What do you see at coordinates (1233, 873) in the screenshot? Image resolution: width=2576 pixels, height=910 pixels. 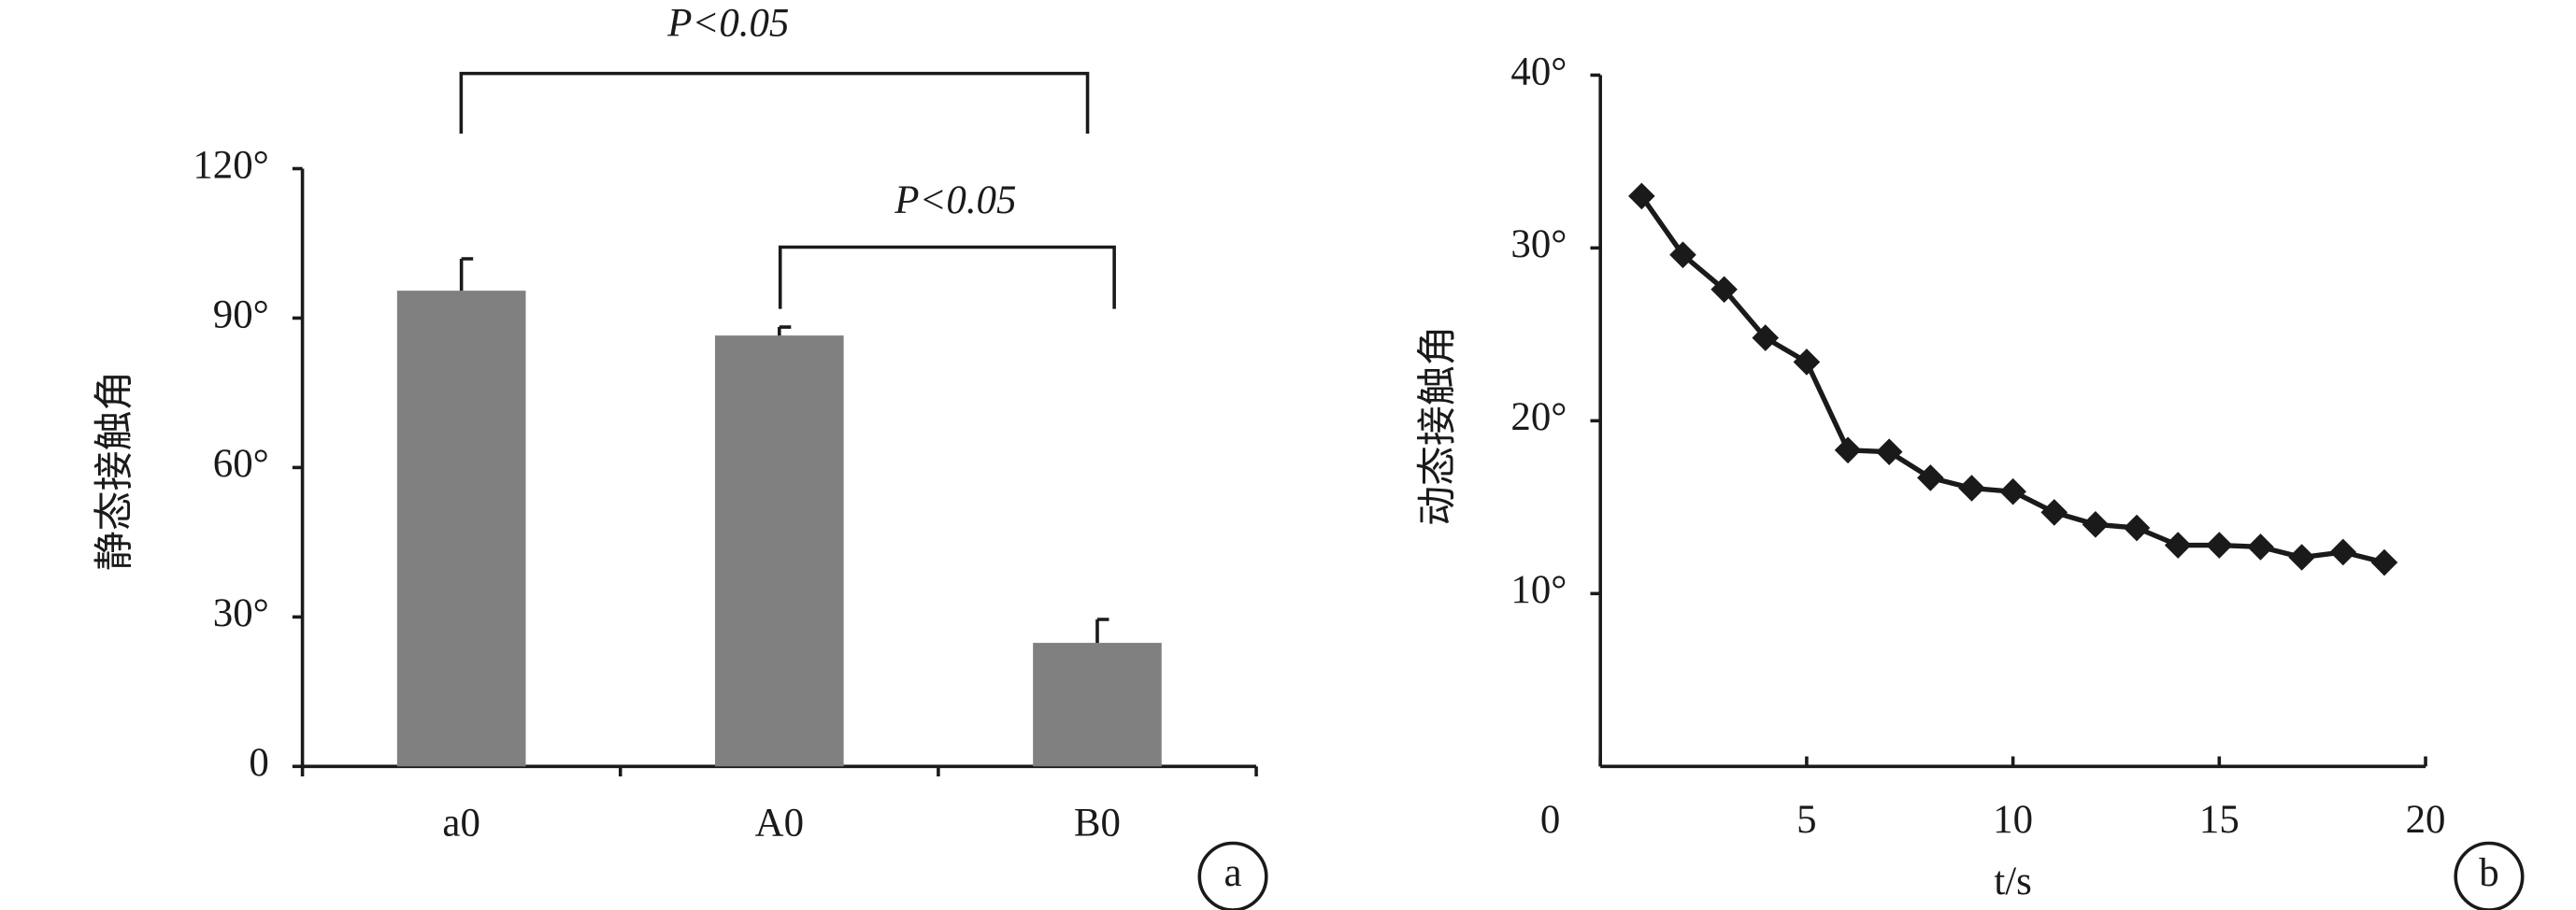 I see `panel-label: a` at bounding box center [1233, 873].